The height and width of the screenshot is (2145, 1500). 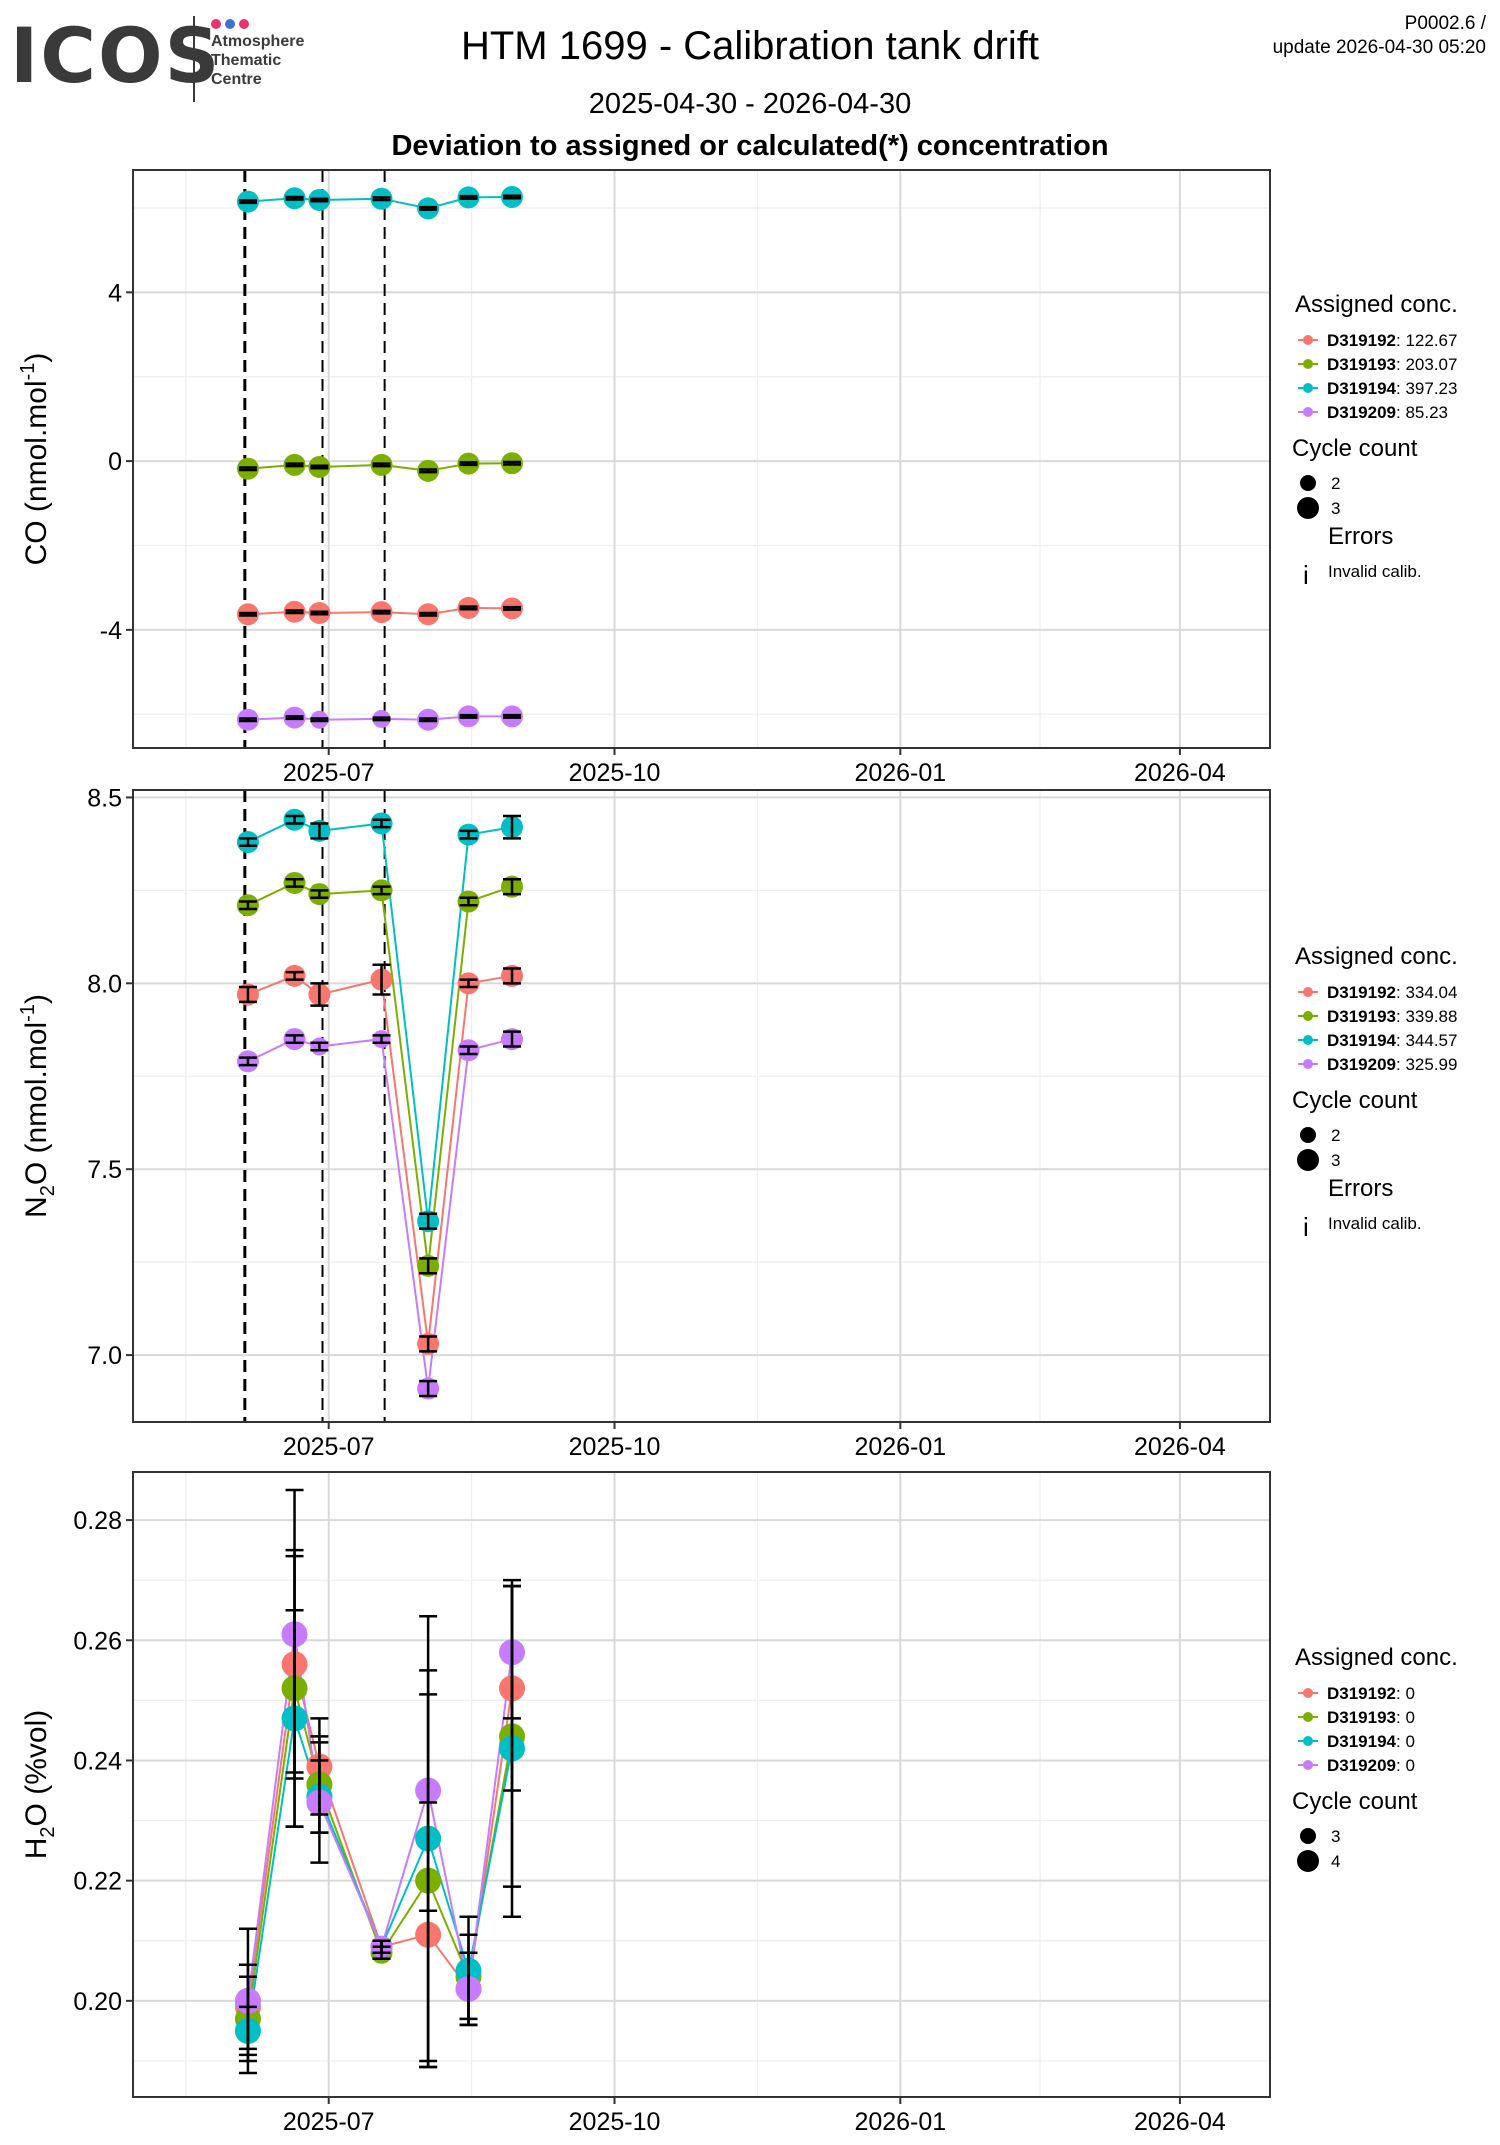 I want to click on logo-subtitle: Atmosphere Thematic Centre, so click(x=257, y=60).